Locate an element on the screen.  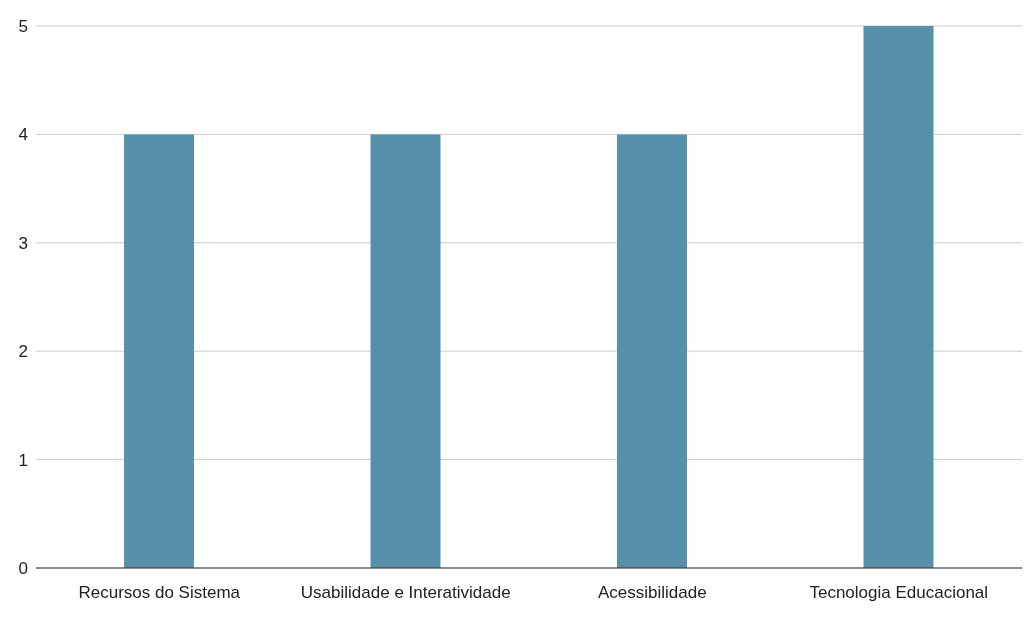
y-tick-label: 3 is located at coordinates (23, 243).